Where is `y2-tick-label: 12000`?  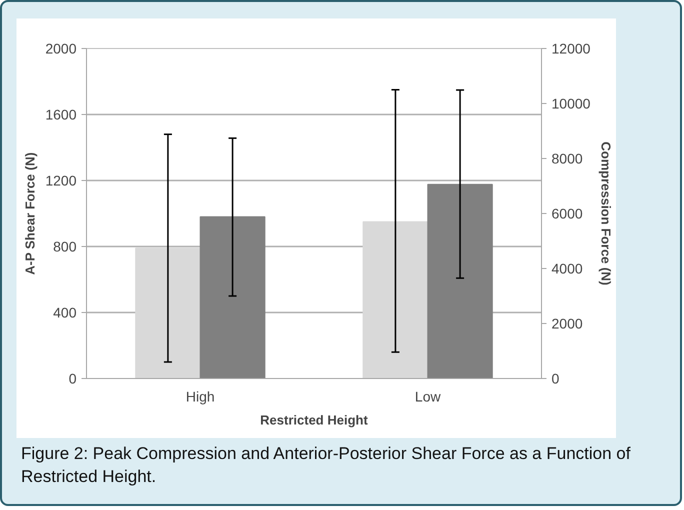 y2-tick-label: 12000 is located at coordinates (571, 48).